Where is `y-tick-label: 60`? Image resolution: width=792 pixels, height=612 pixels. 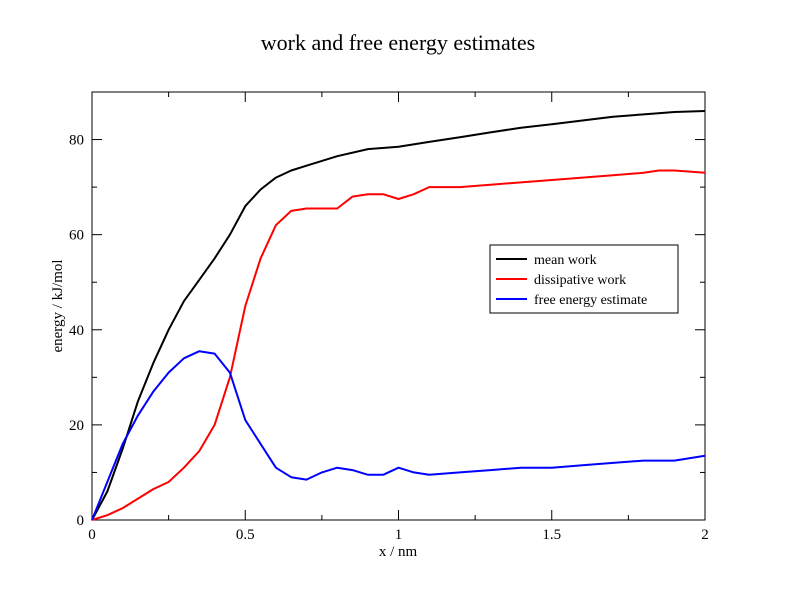
y-tick-label: 60 is located at coordinates (76, 236).